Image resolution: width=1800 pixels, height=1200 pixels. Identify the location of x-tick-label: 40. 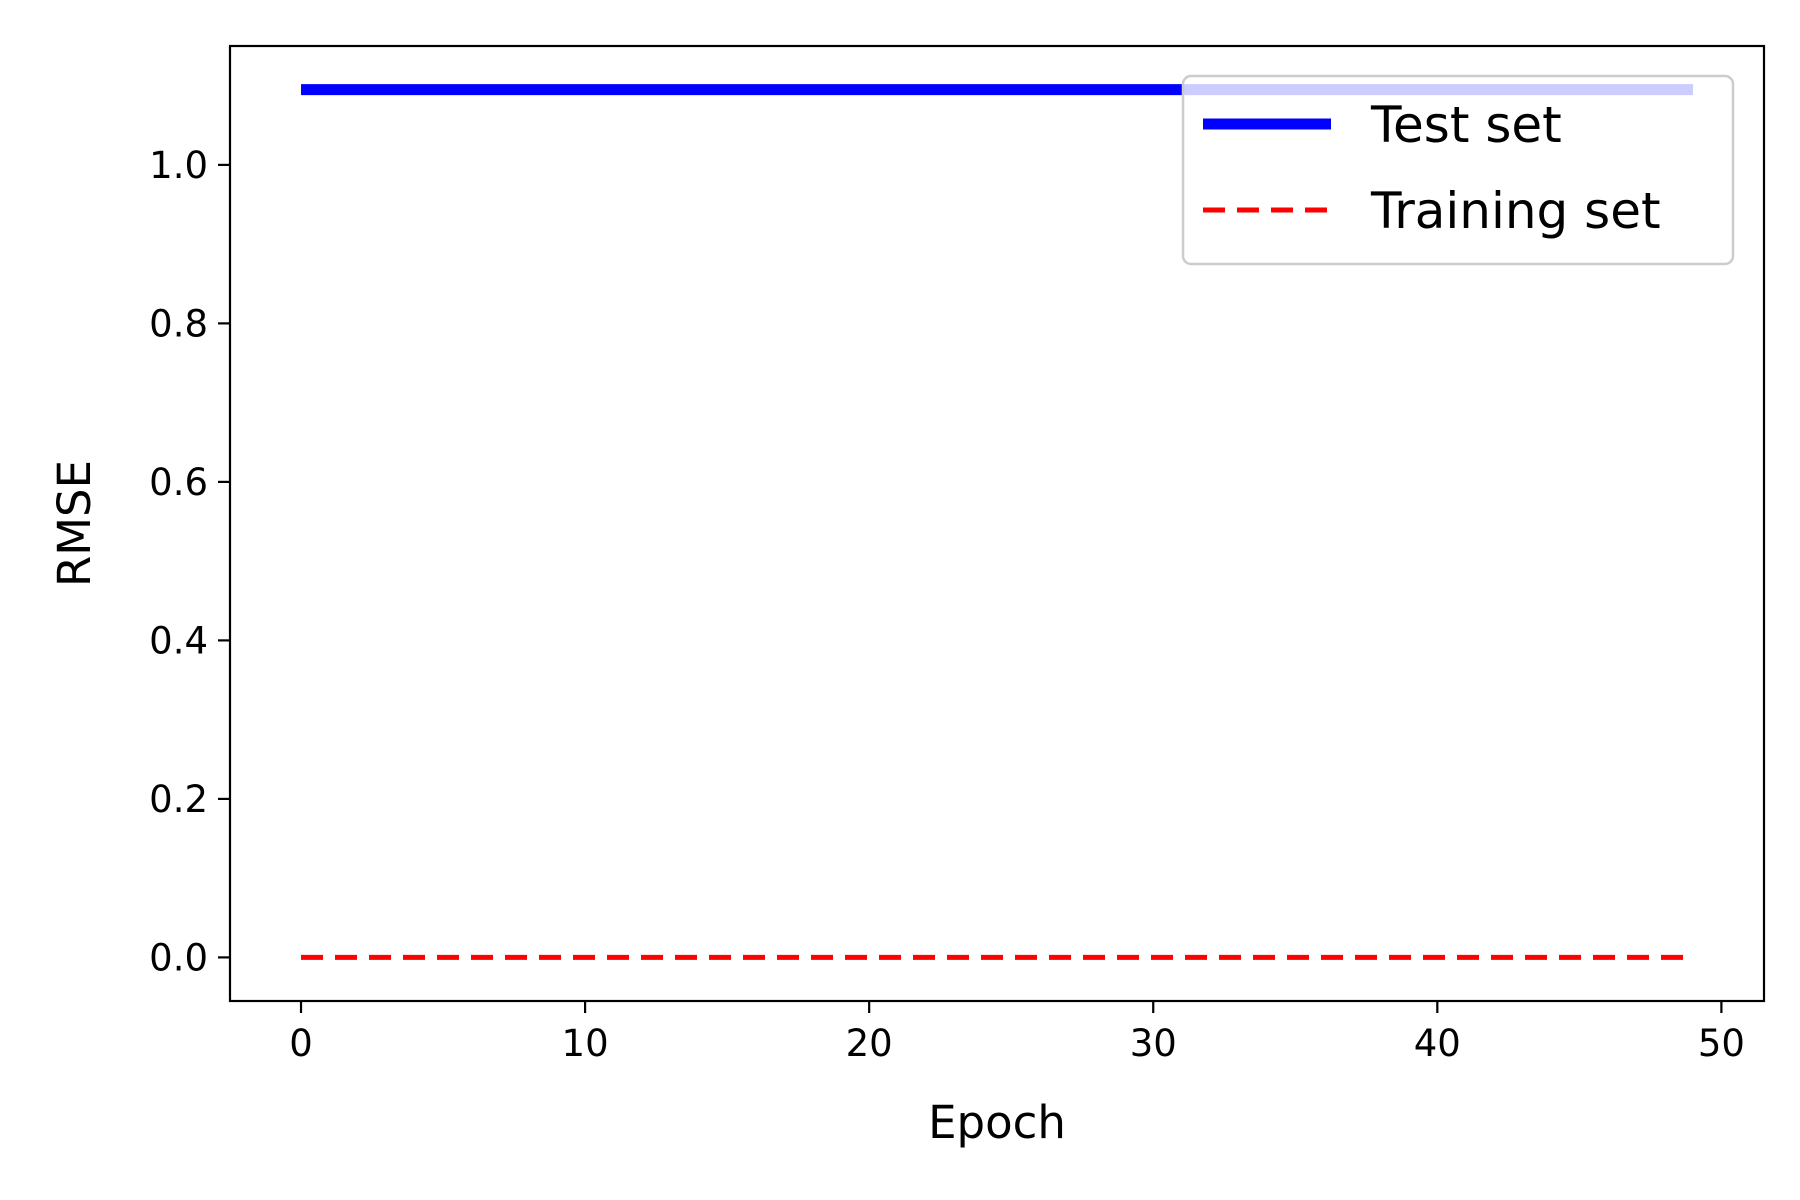
(1437, 1043).